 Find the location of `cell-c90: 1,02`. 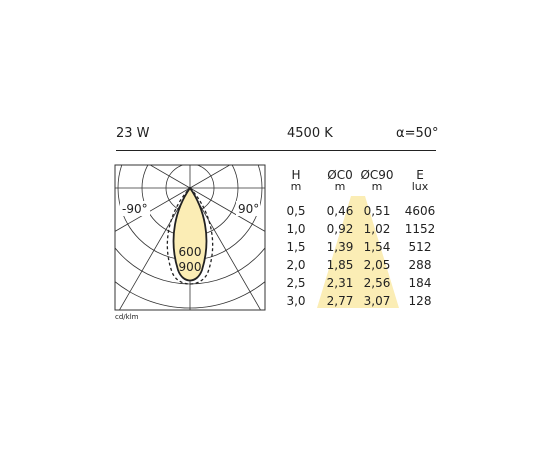

cell-c90: 1,02 is located at coordinates (377, 229).